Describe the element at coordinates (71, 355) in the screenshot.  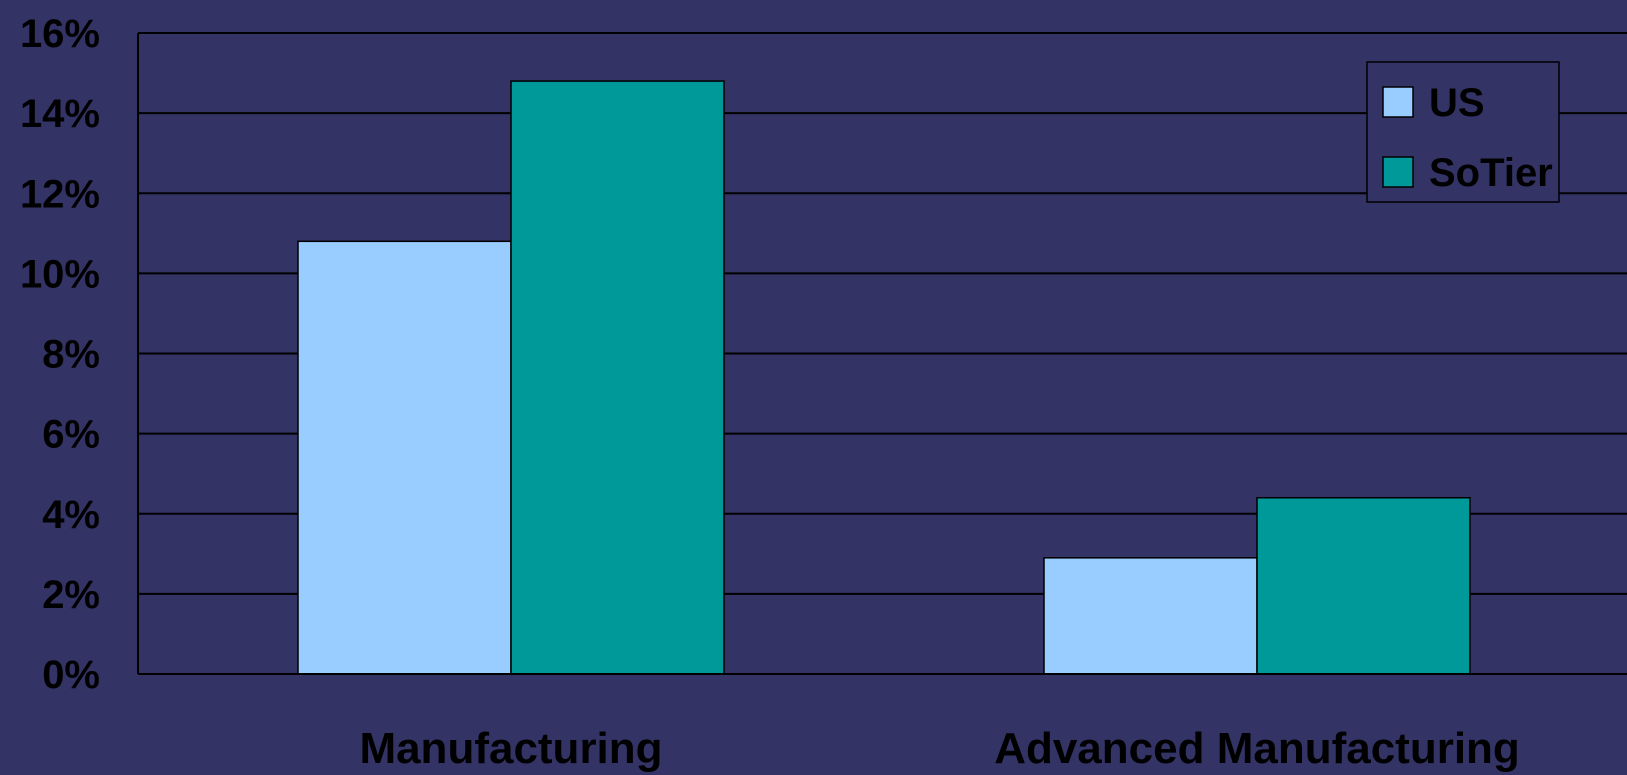
I see `y-tick-label: 8%` at that location.